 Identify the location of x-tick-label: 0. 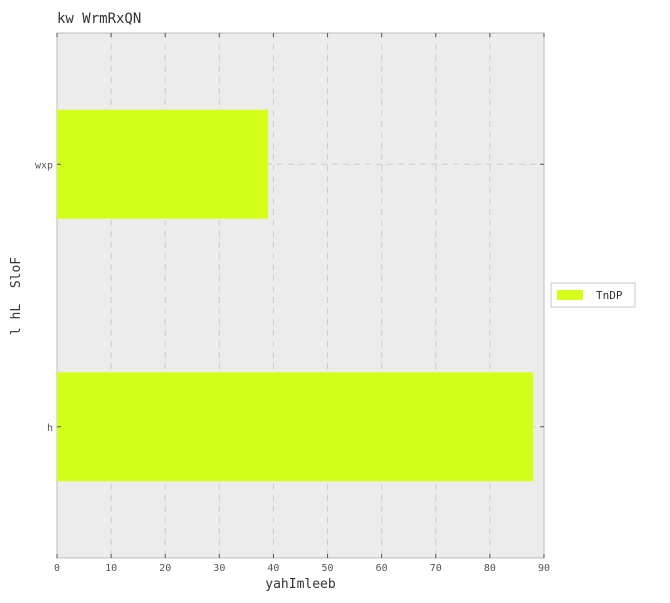
(57, 568).